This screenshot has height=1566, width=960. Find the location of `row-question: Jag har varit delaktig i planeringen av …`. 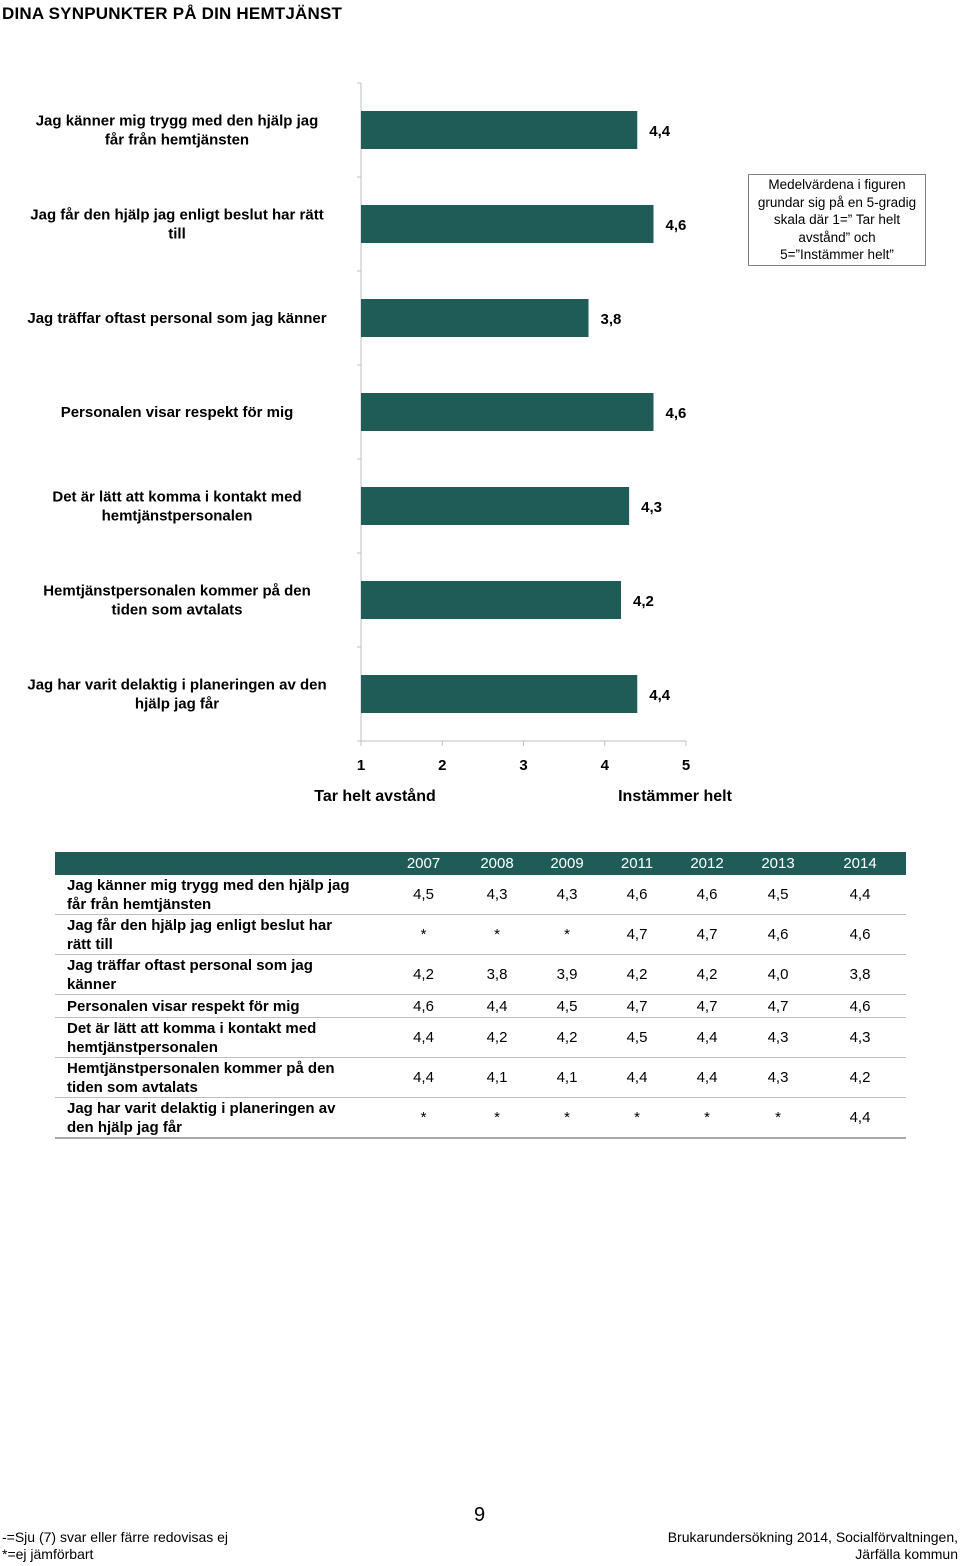

row-question: Jag har varit delaktig i planeringen av … is located at coordinates (220, 1118).